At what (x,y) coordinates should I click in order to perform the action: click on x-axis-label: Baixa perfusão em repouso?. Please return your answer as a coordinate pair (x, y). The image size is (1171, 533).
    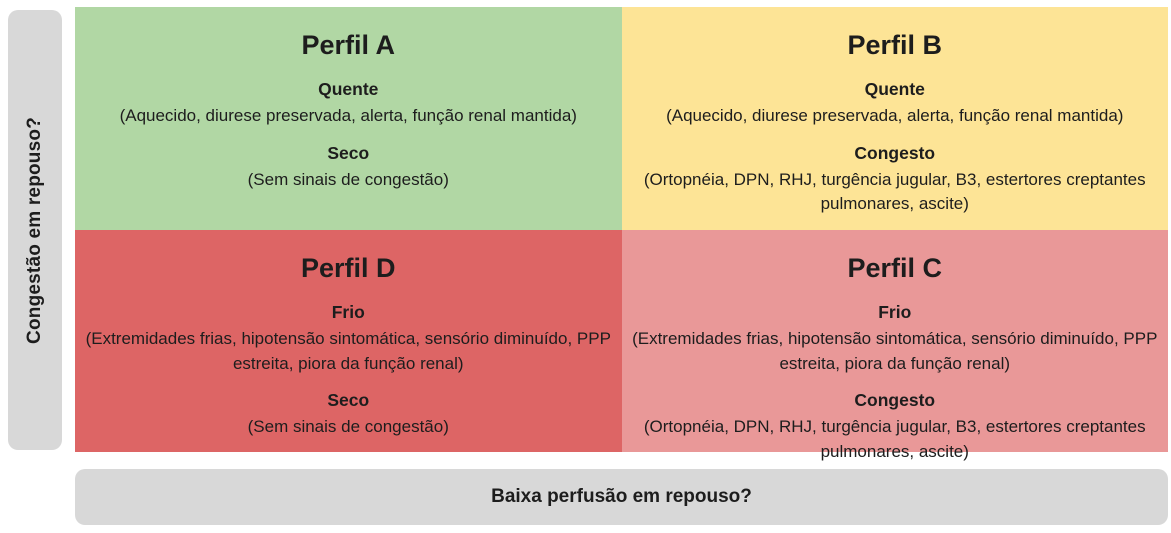
    Looking at the image, I should click on (621, 496).